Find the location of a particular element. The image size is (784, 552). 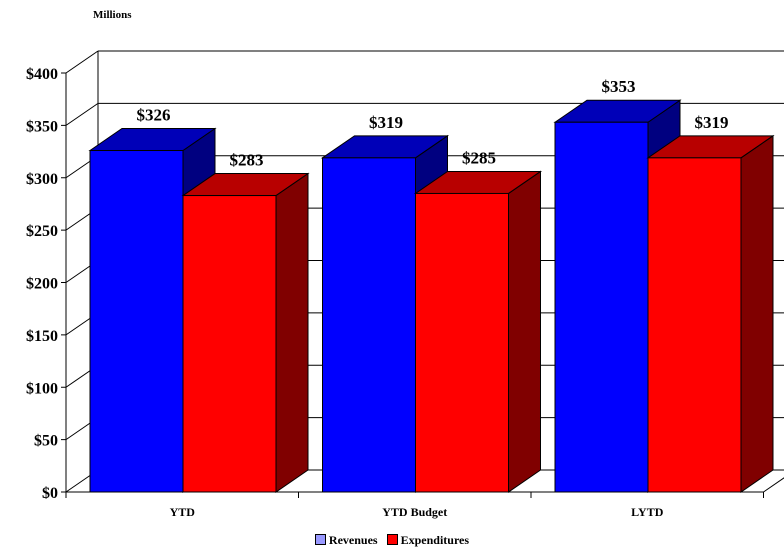

y-tick-label: $250 is located at coordinates (42, 231).